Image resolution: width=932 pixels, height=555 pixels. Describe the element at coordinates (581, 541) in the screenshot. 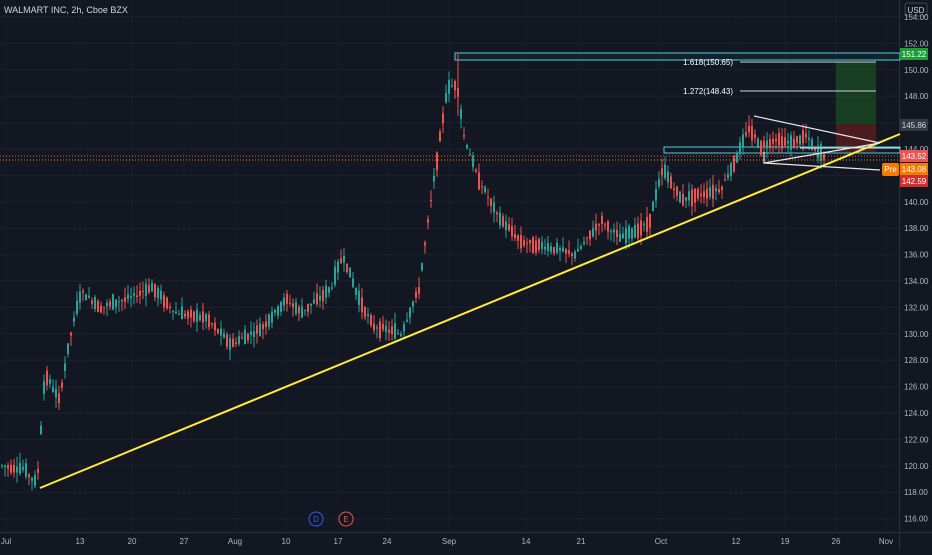

I see `time-tick-label: 21` at that location.